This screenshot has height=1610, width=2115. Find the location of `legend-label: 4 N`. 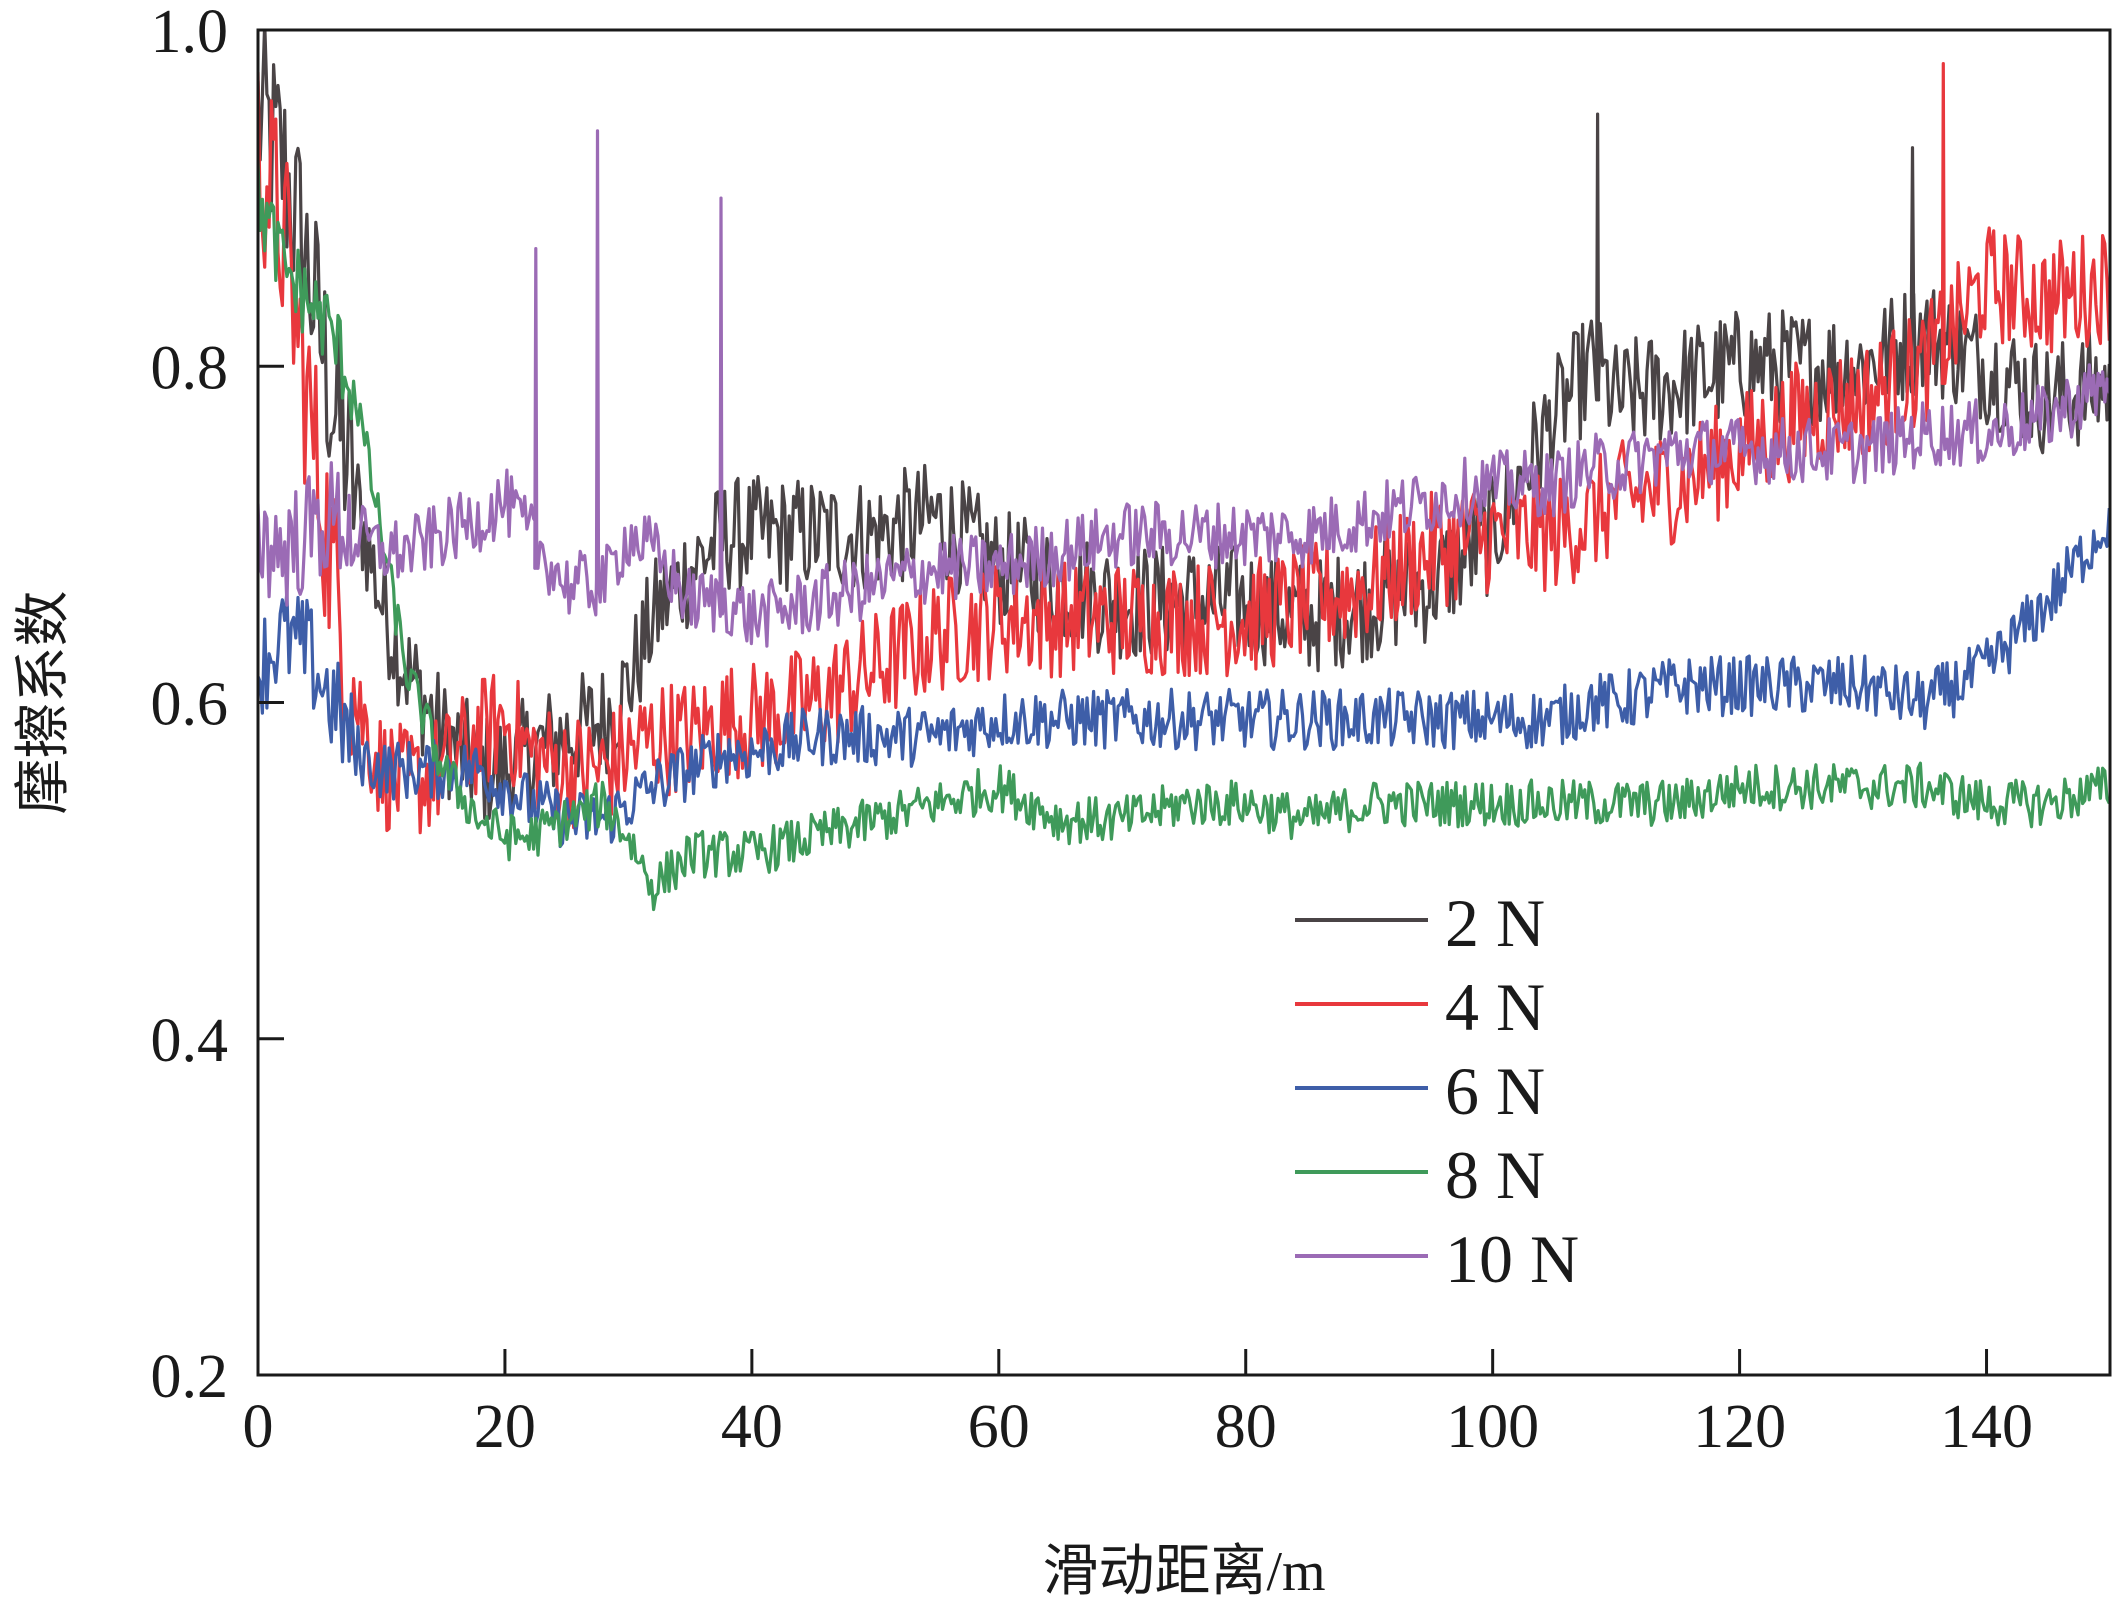

legend-label: 4 N is located at coordinates (1495, 1007).